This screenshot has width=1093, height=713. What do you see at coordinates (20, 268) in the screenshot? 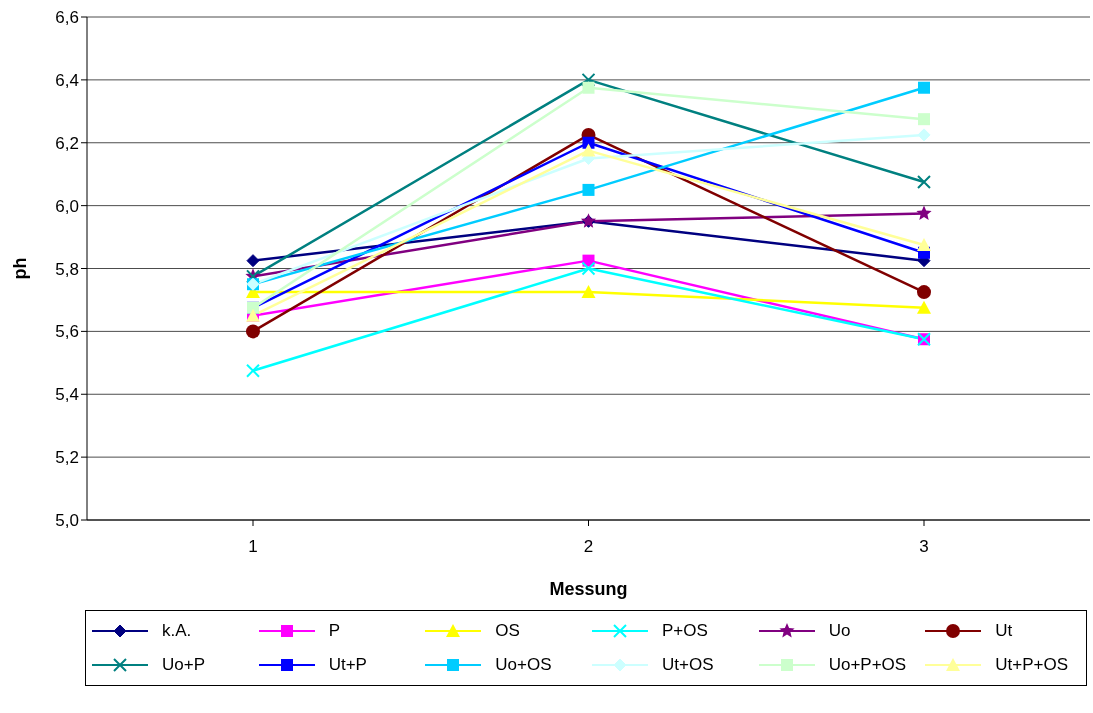
I see `y-axis-title: ph` at bounding box center [20, 268].